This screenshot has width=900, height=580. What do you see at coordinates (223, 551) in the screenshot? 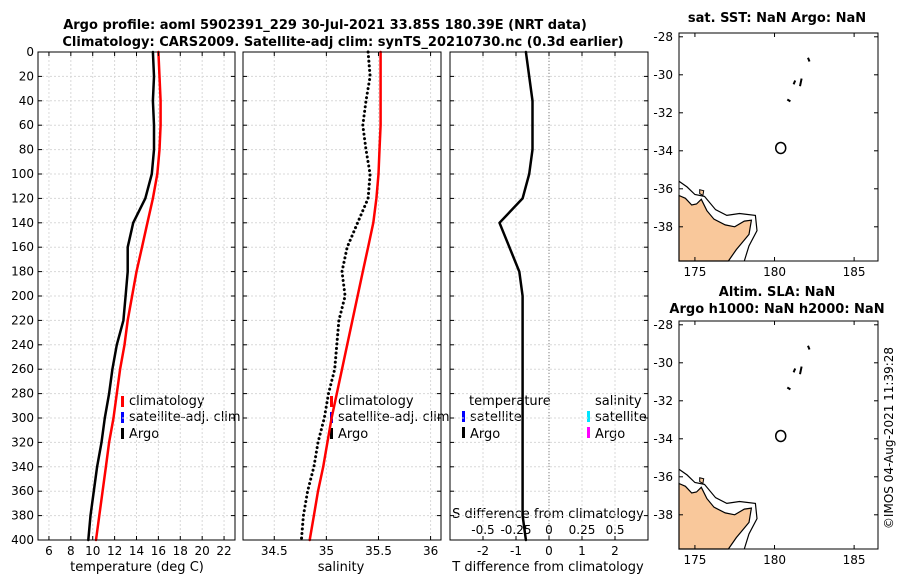
I see `x-tick-label: 22` at bounding box center [223, 551].